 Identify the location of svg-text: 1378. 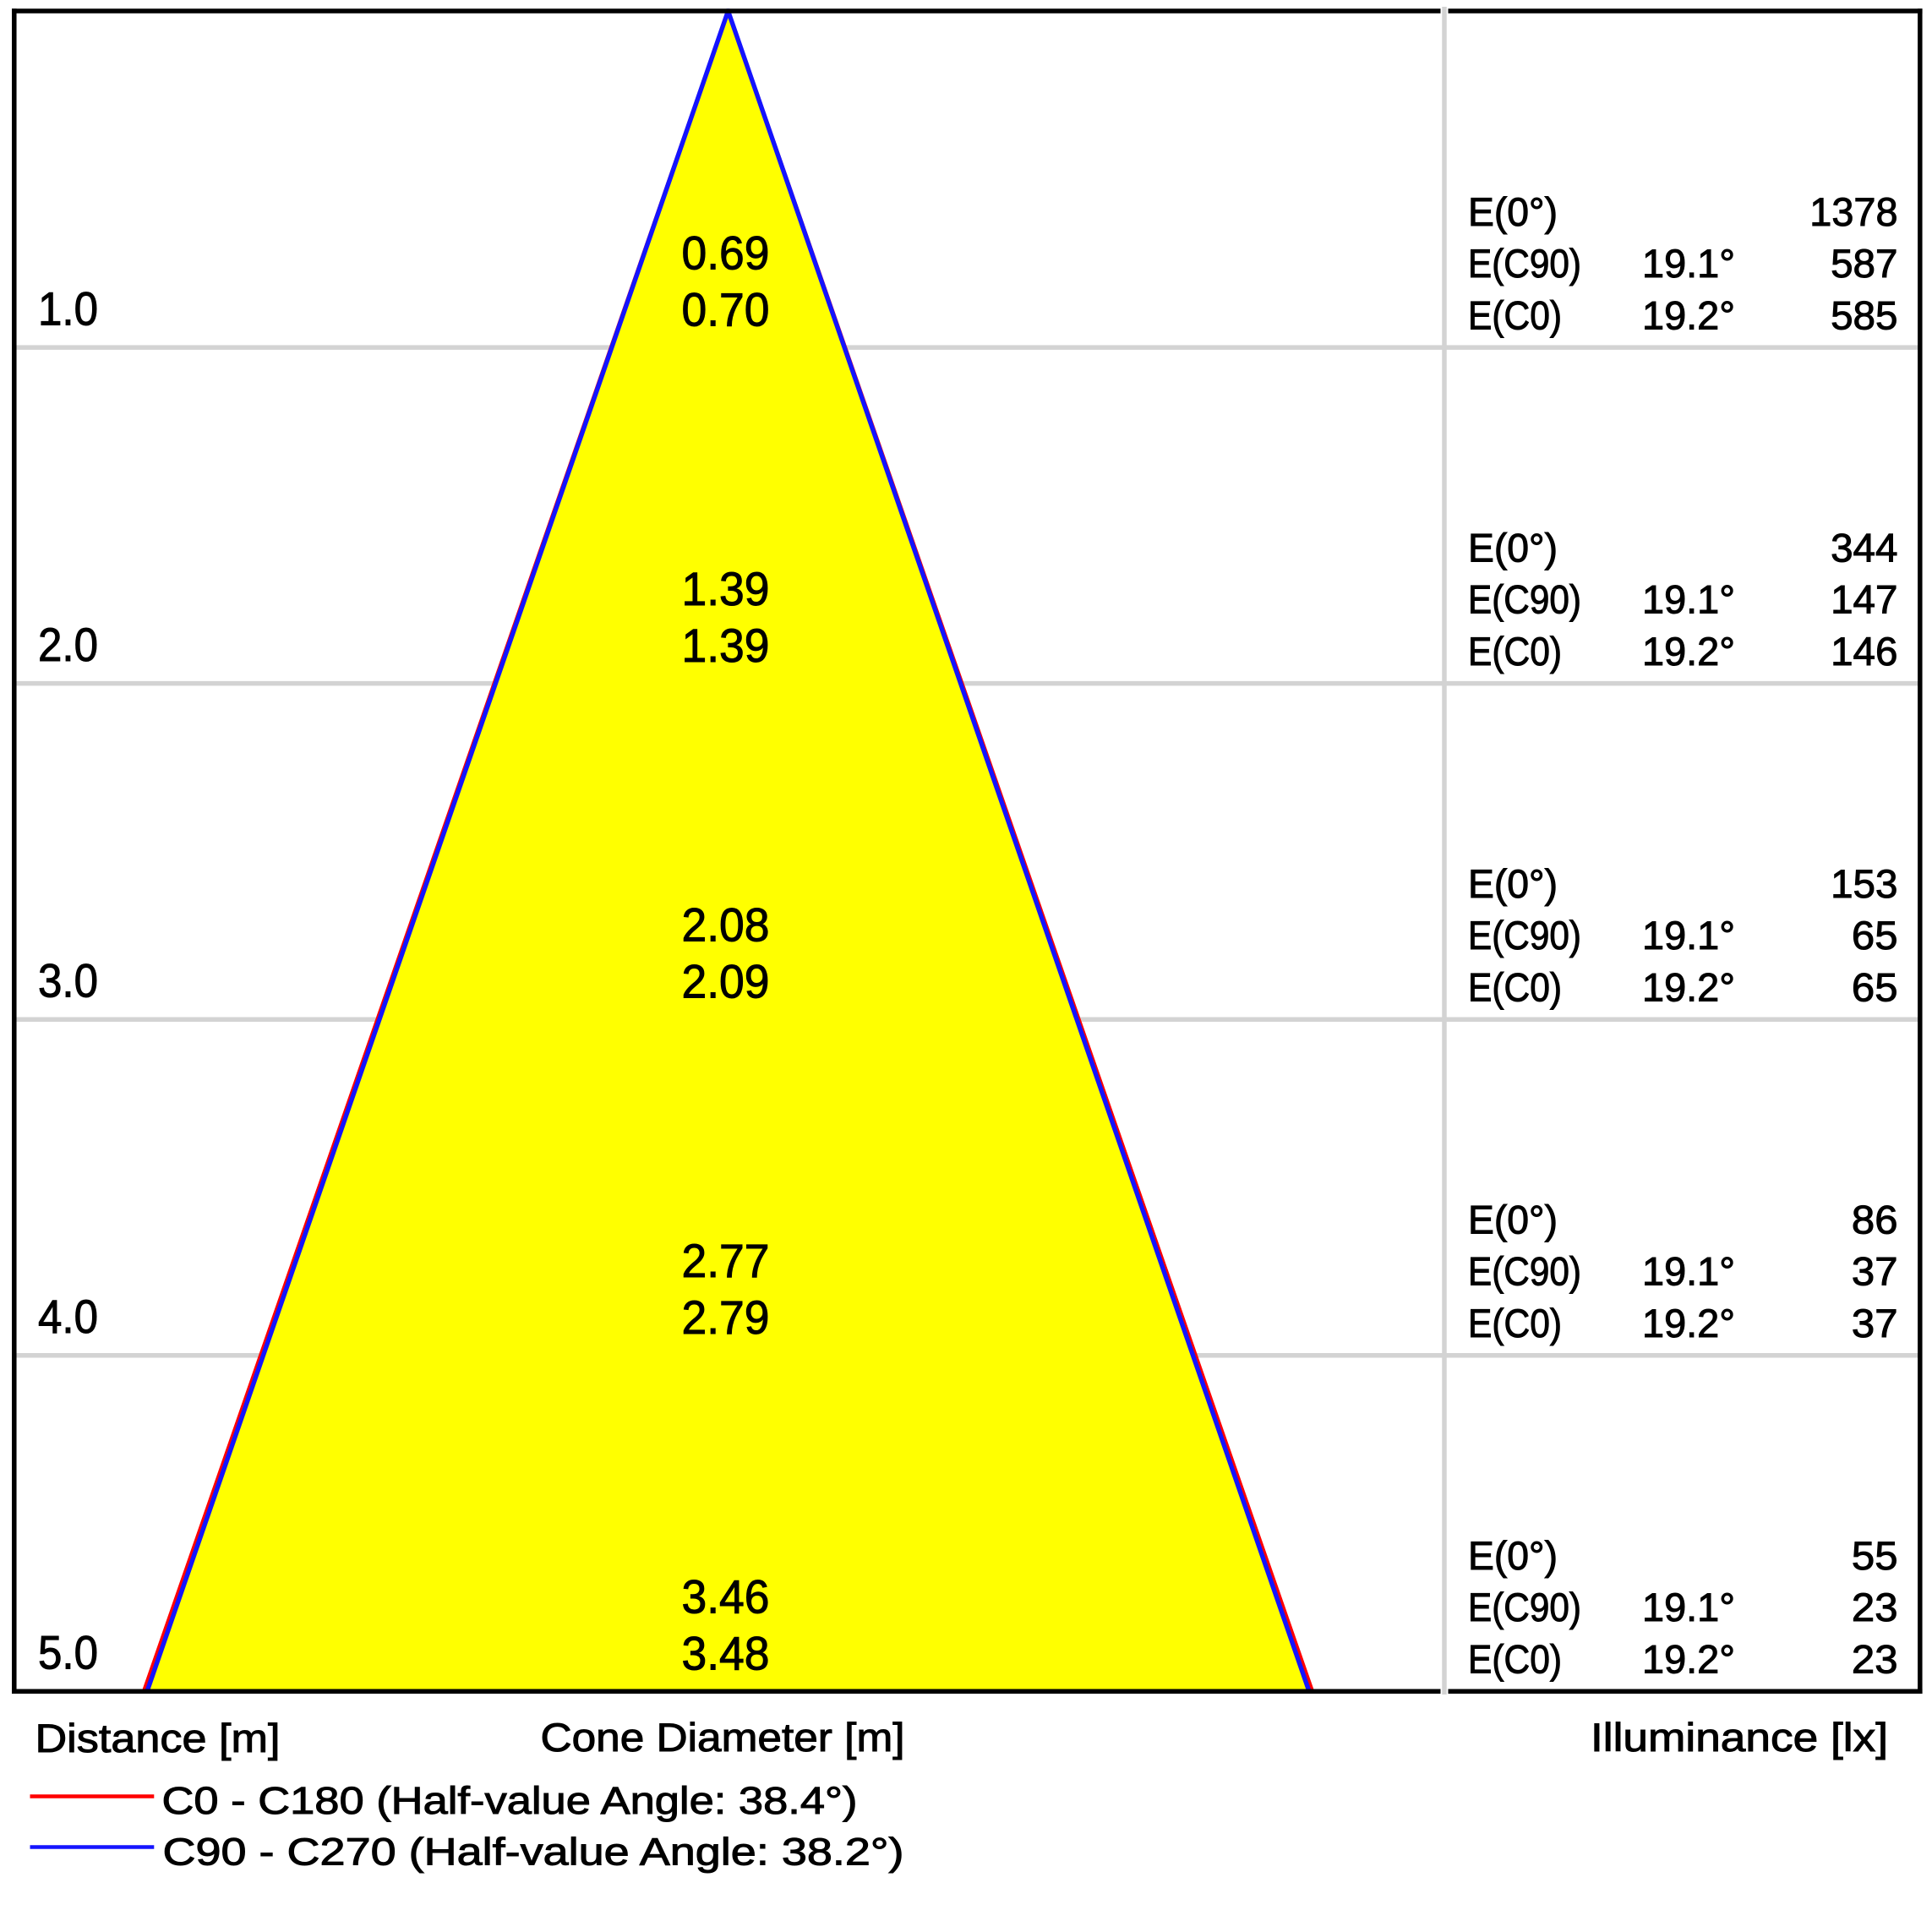
(1853, 211).